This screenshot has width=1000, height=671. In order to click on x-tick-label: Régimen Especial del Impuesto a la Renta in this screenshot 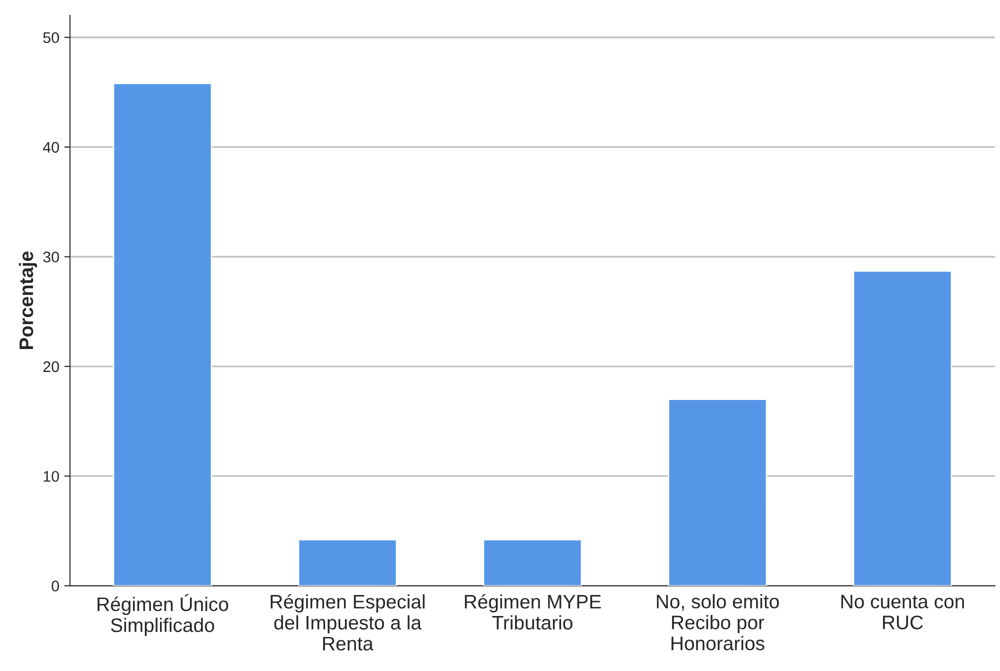, I will do `click(347, 622)`.